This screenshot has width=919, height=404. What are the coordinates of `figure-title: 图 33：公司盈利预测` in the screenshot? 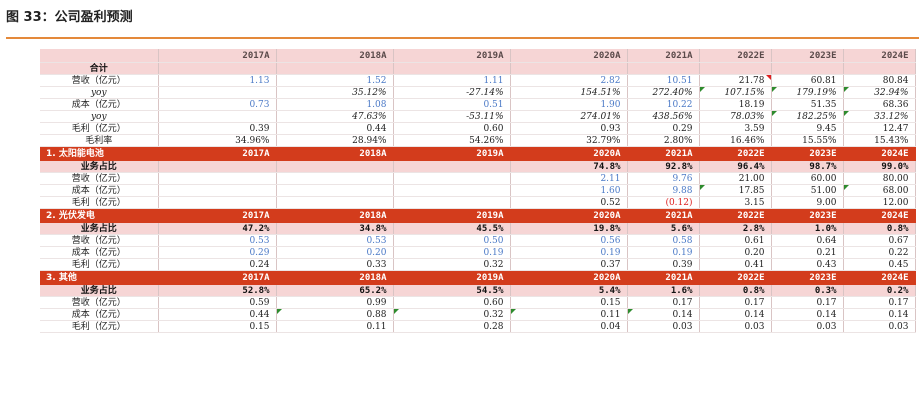 It's located at (69, 17).